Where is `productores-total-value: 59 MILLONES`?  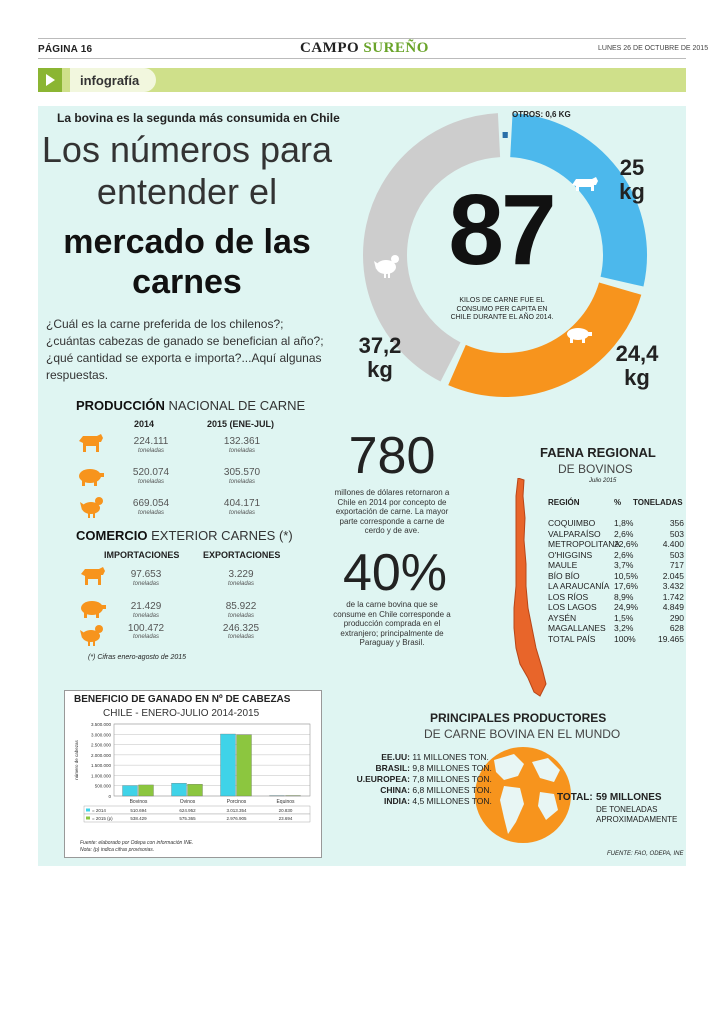 productores-total-value: 59 MILLONES is located at coordinates (629, 797).